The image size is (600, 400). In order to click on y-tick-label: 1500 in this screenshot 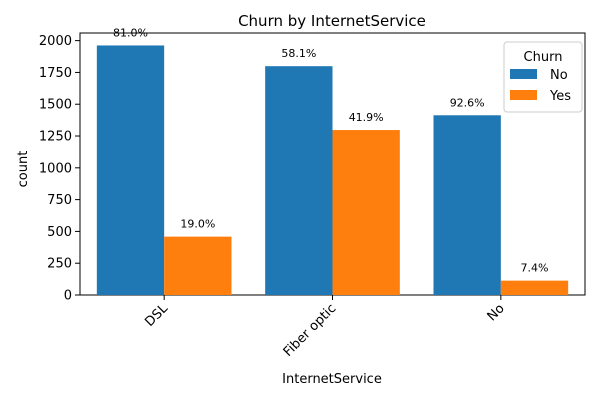, I will do `click(55, 105)`.